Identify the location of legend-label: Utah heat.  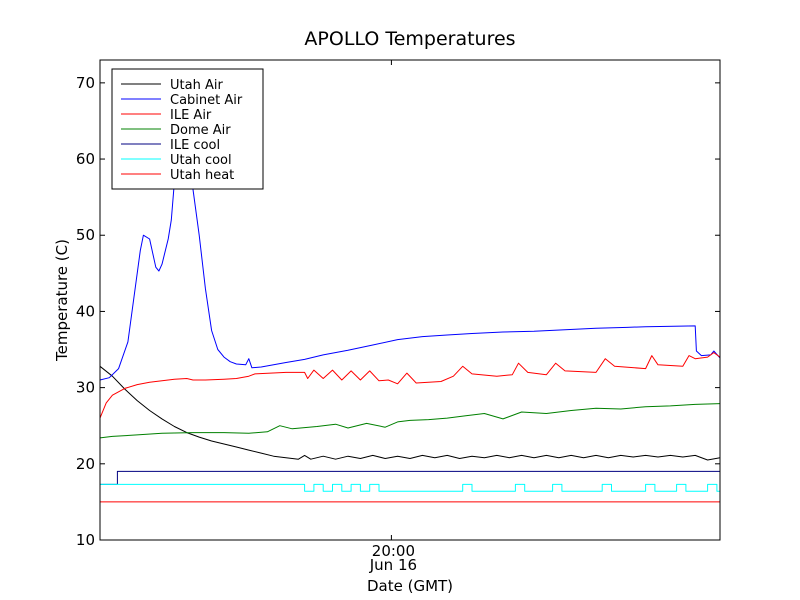
(202, 175).